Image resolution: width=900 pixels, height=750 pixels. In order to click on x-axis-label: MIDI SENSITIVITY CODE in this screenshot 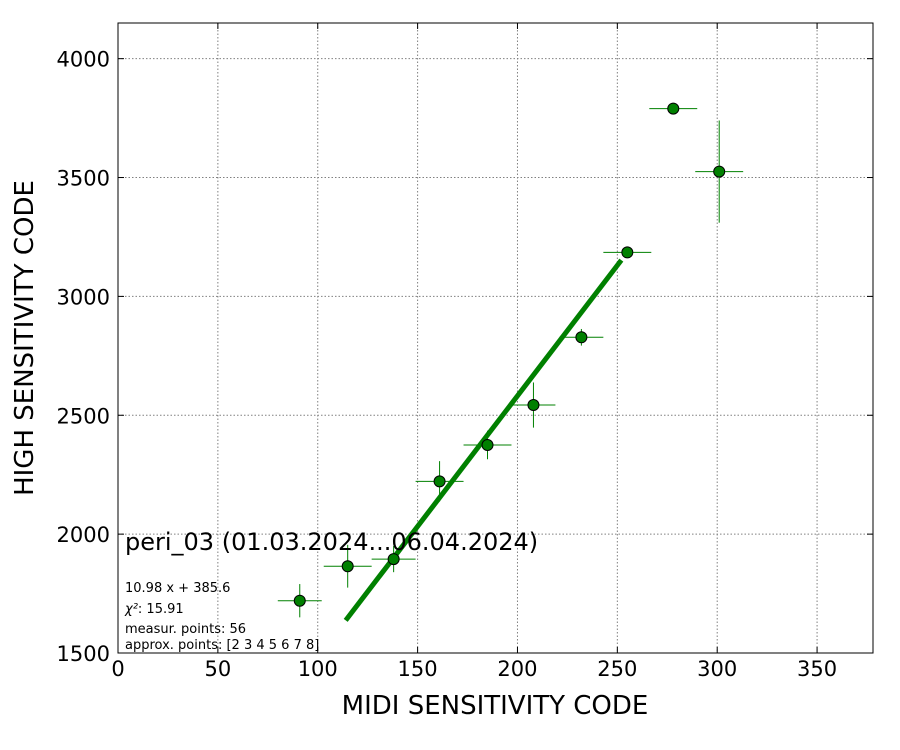, I will do `click(495, 706)`.